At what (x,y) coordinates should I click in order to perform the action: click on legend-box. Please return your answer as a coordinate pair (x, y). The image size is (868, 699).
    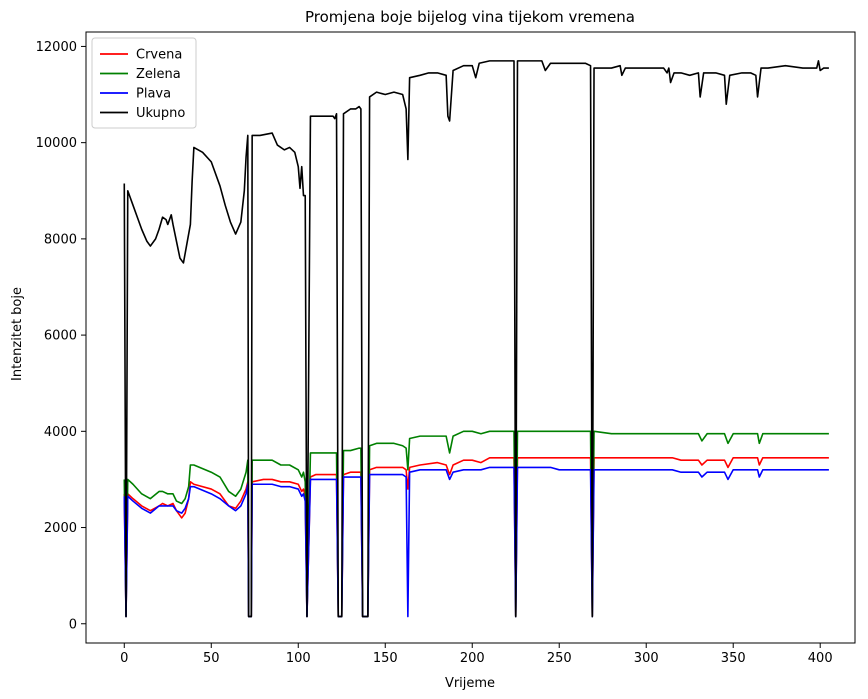
    Looking at the image, I should click on (144, 83).